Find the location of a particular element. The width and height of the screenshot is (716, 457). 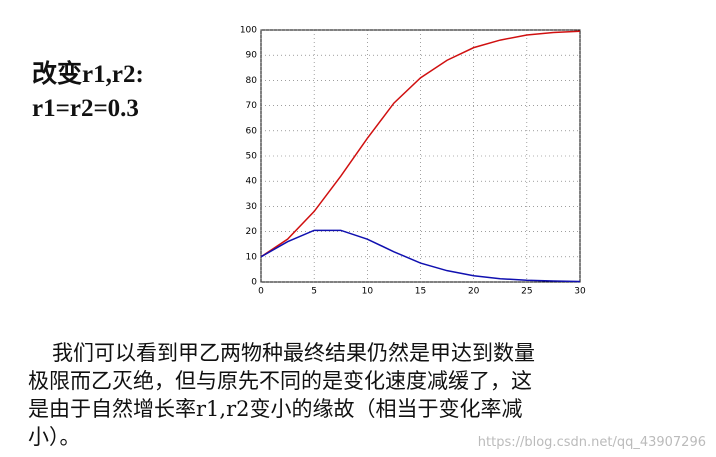

y-tick-label: 100 is located at coordinates (248, 31).